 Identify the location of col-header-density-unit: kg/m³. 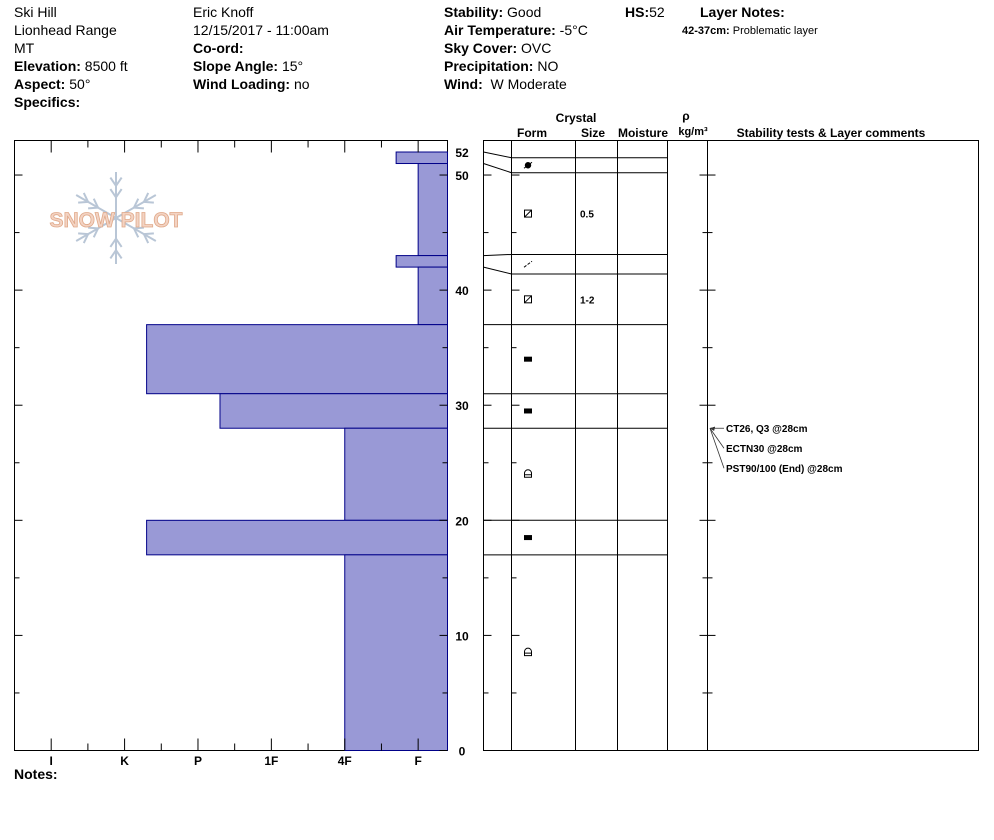
(693, 132).